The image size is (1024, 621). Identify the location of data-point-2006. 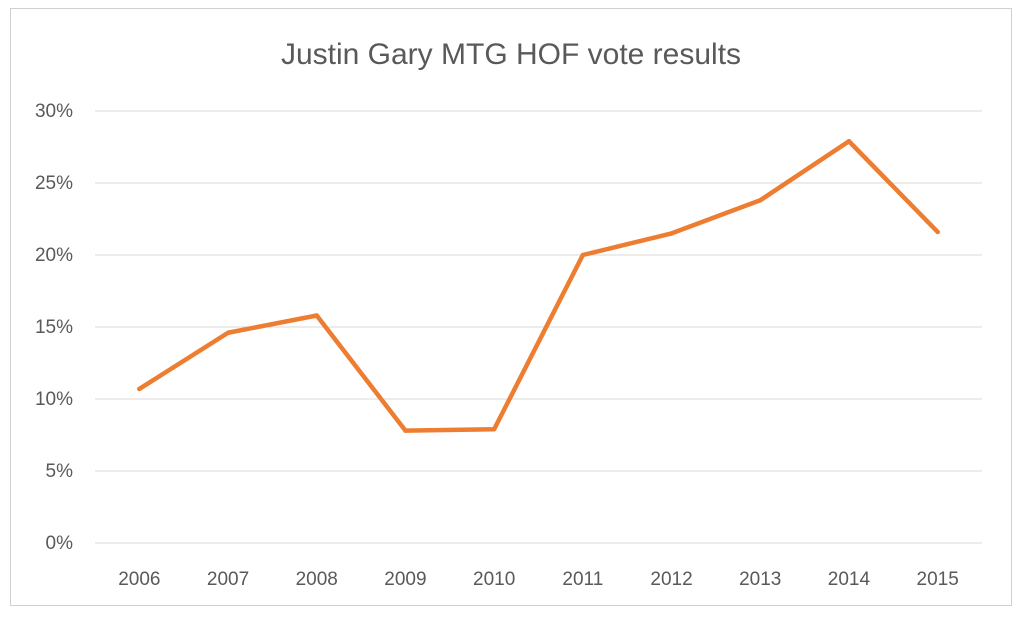
(139, 389).